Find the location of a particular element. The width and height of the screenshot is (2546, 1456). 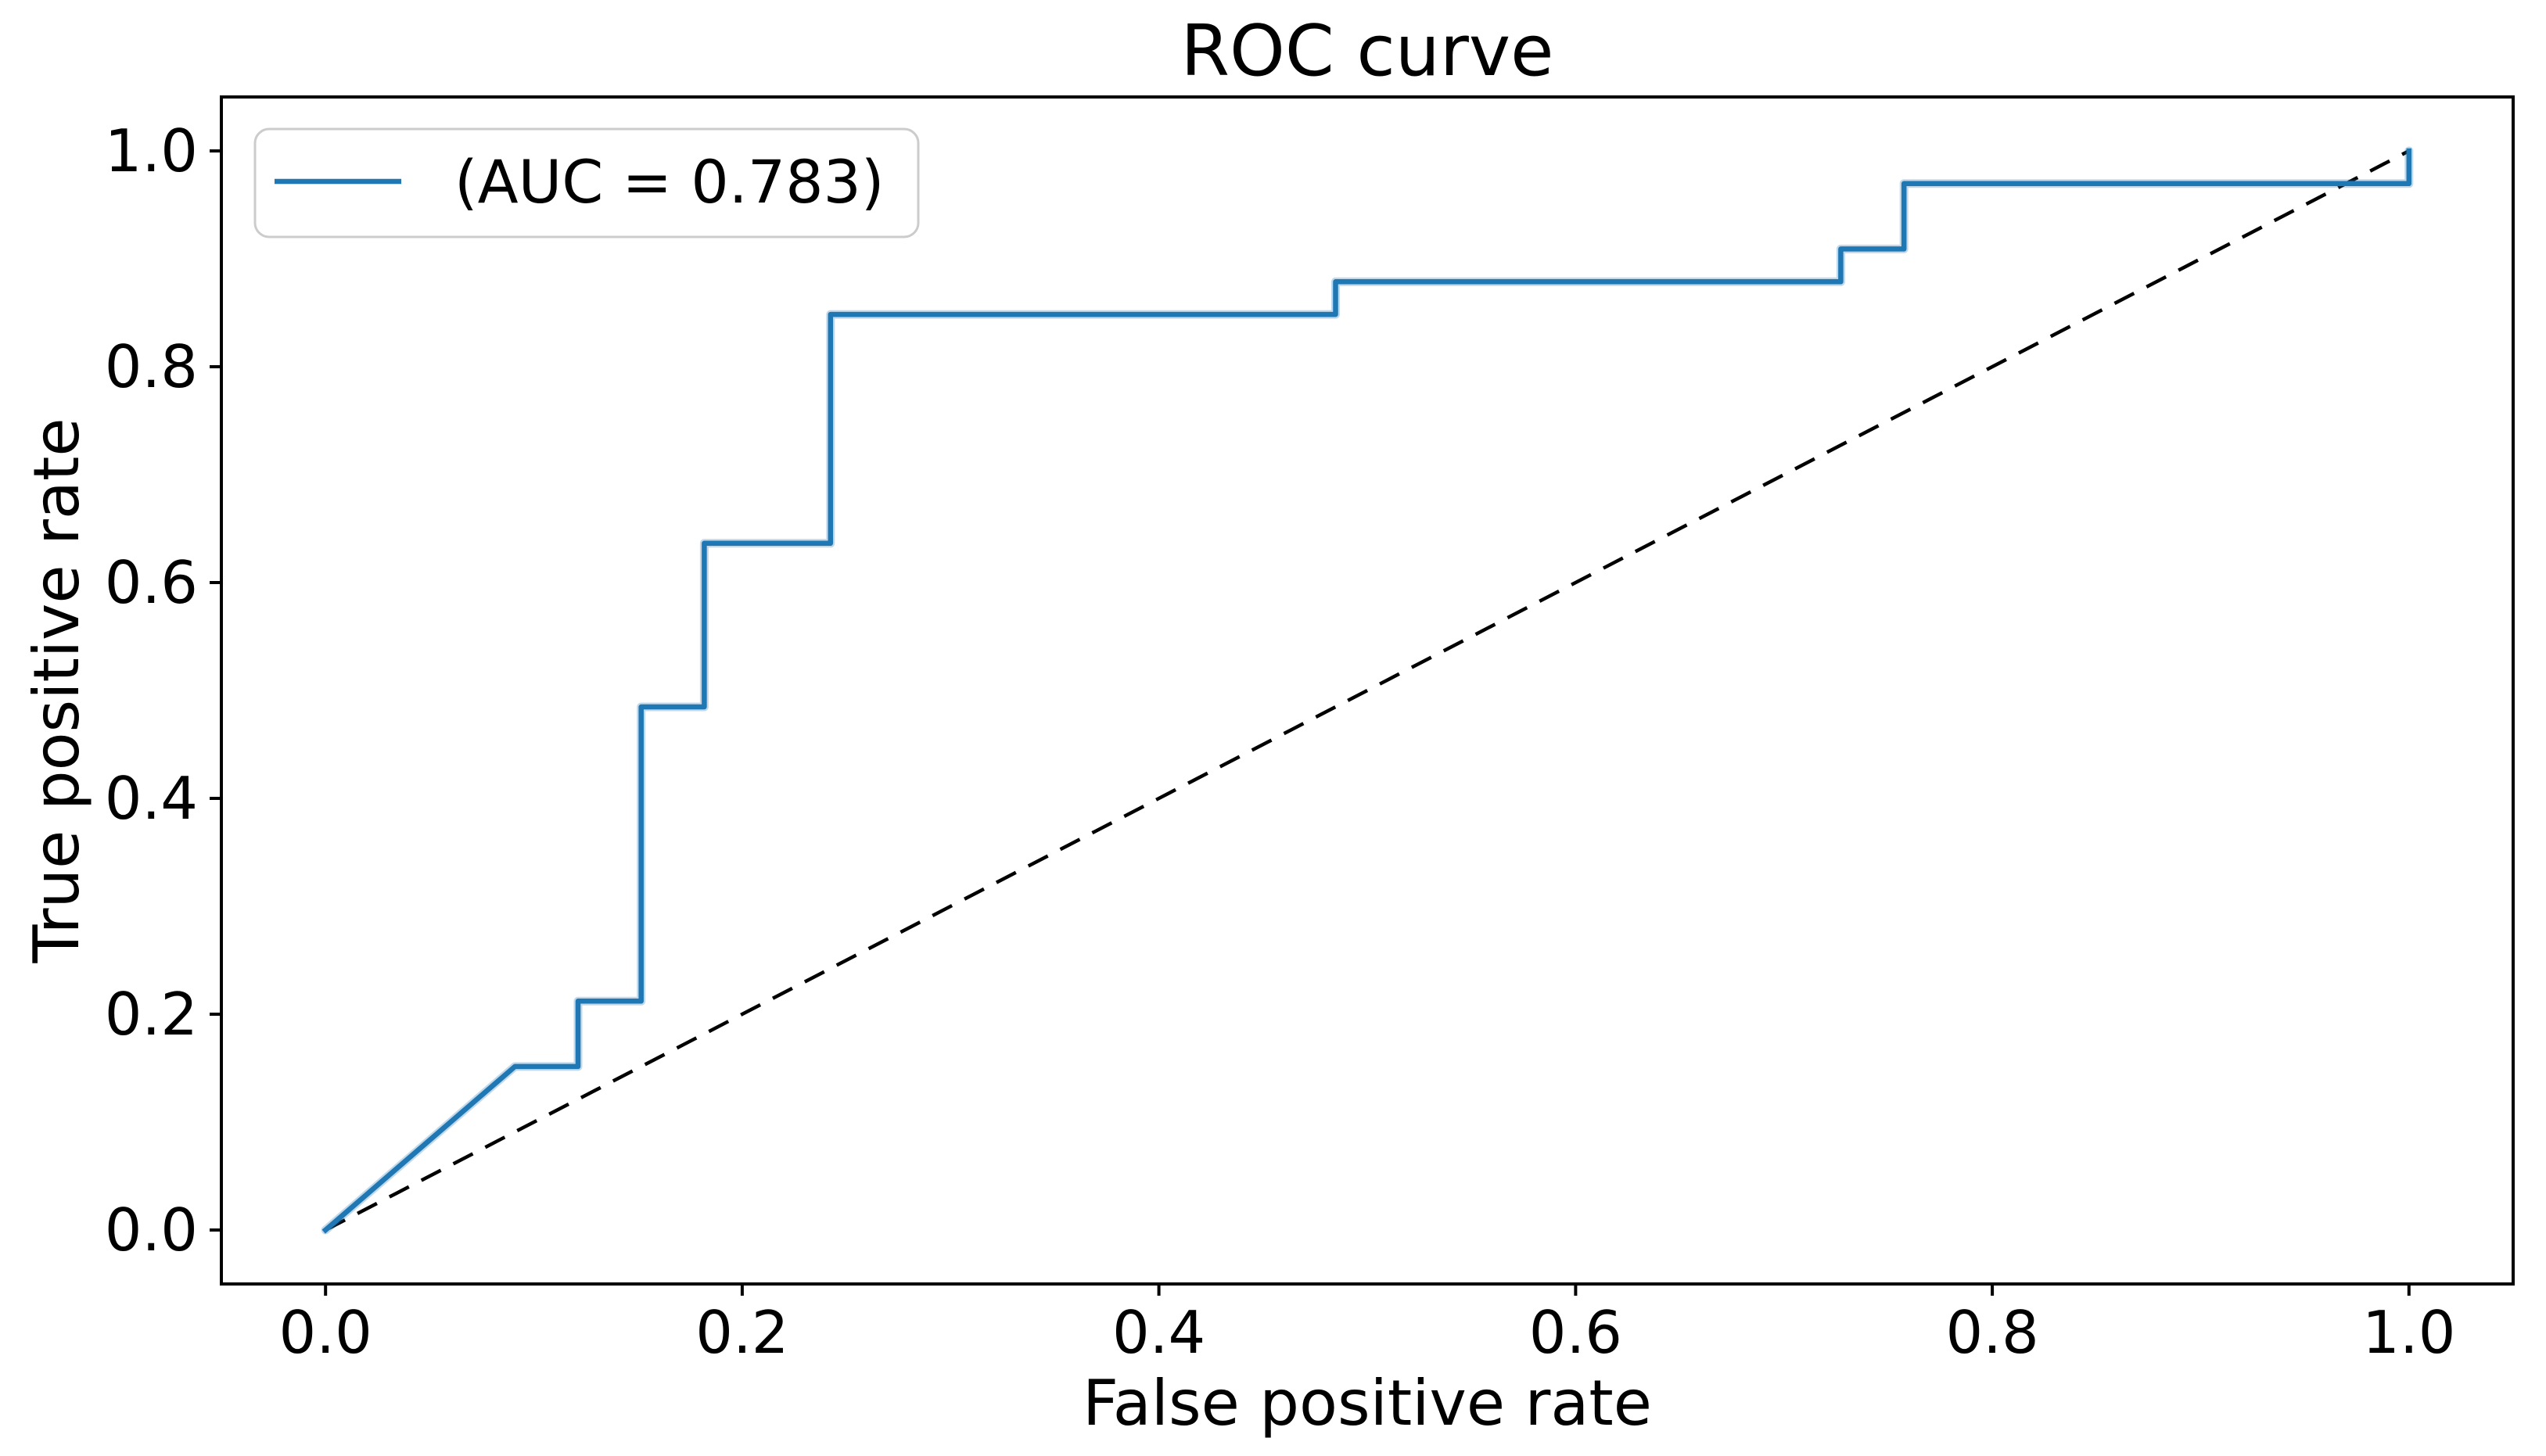

legend-frame is located at coordinates (587, 182).